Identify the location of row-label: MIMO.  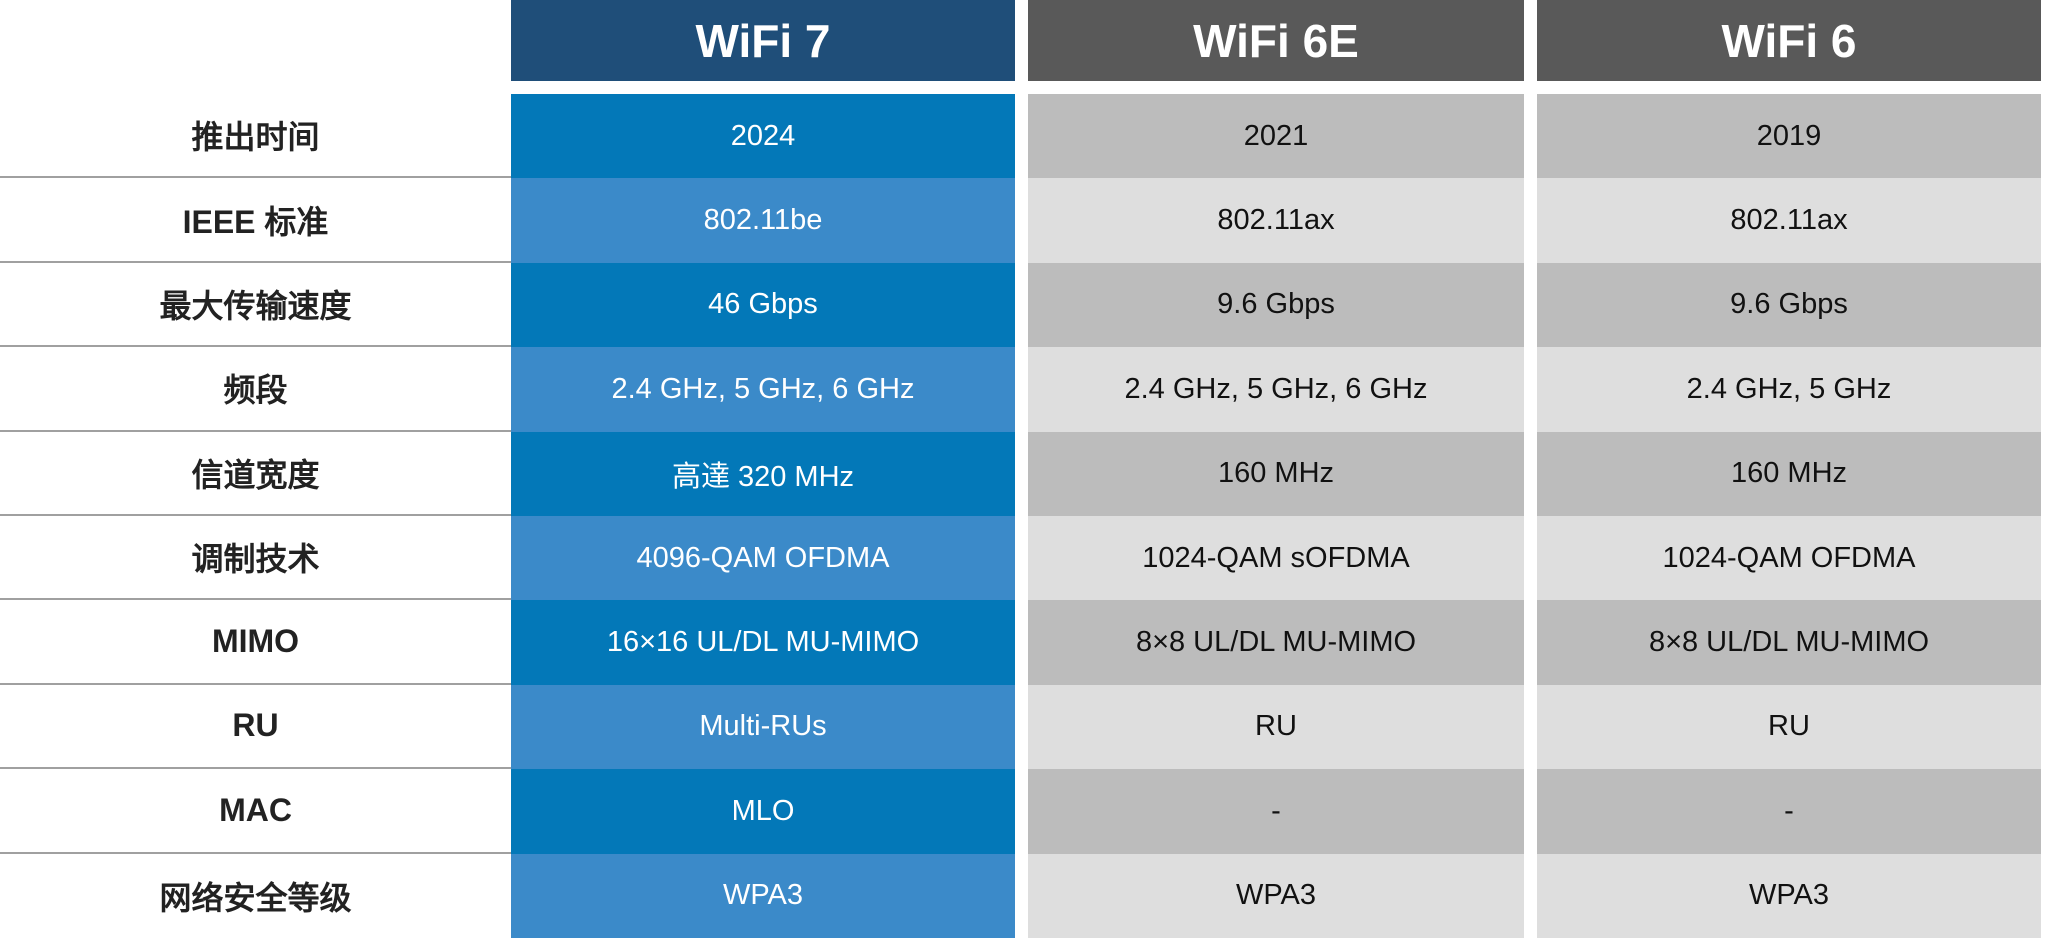
(255, 642).